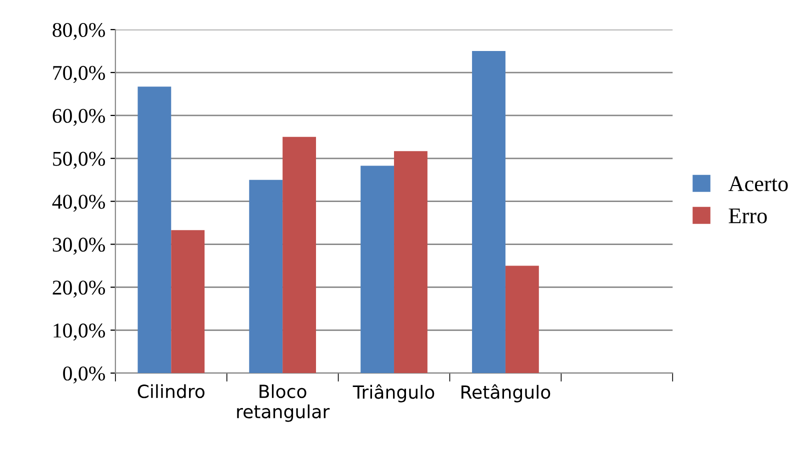  Describe the element at coordinates (758, 184) in the screenshot. I see `legend-label: Acerto` at that location.